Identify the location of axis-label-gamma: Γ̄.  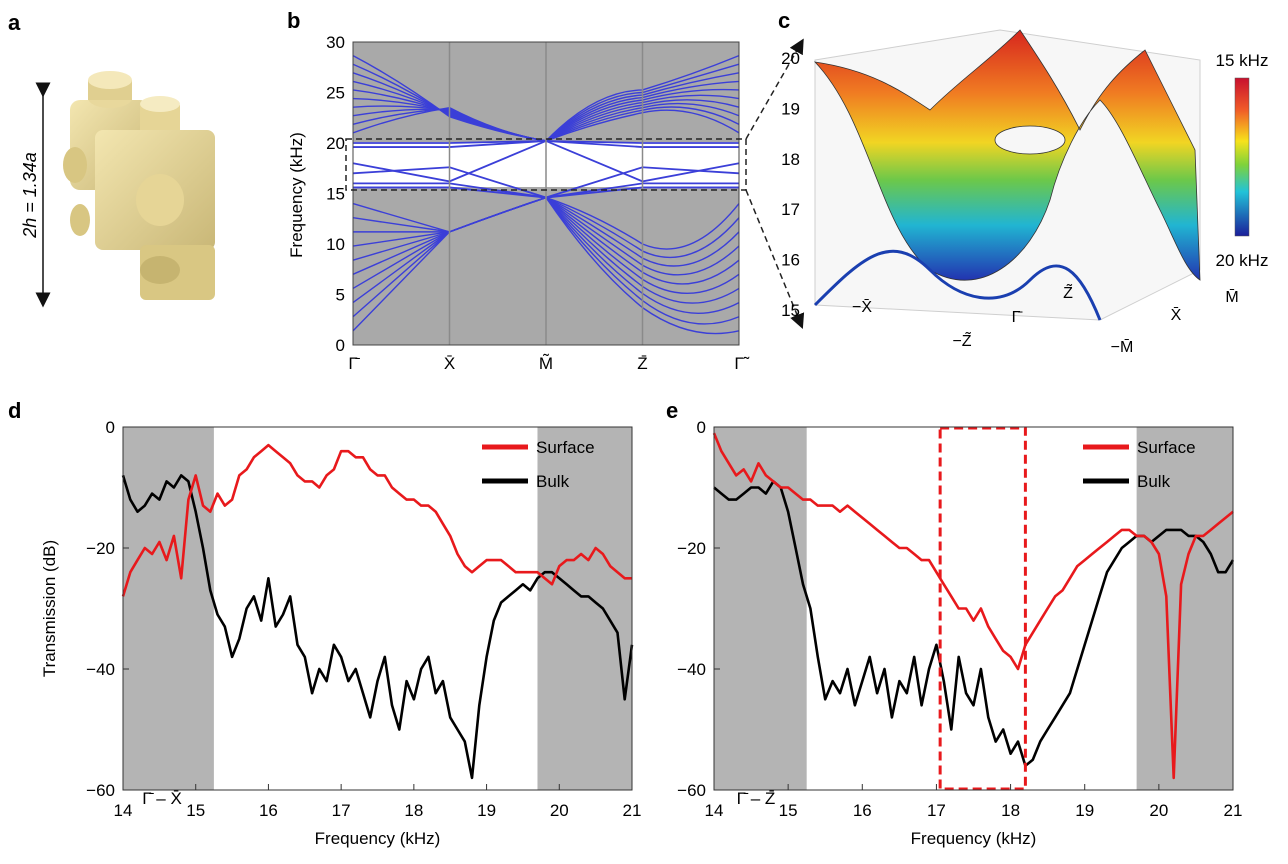
(1018, 317).